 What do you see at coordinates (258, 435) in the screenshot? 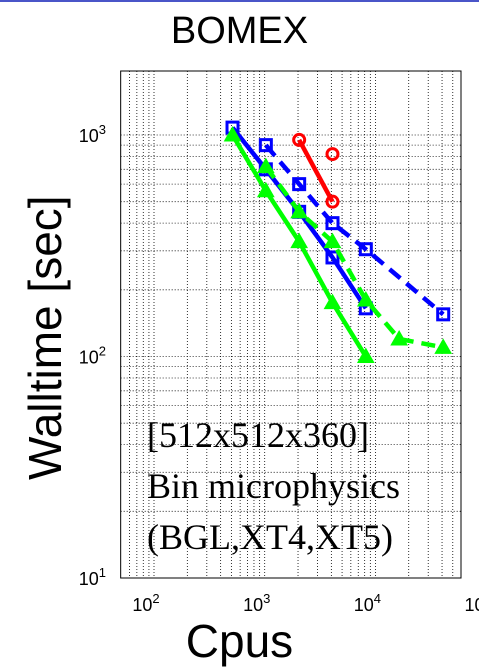
I see `annotation-line: [512x512x360]` at bounding box center [258, 435].